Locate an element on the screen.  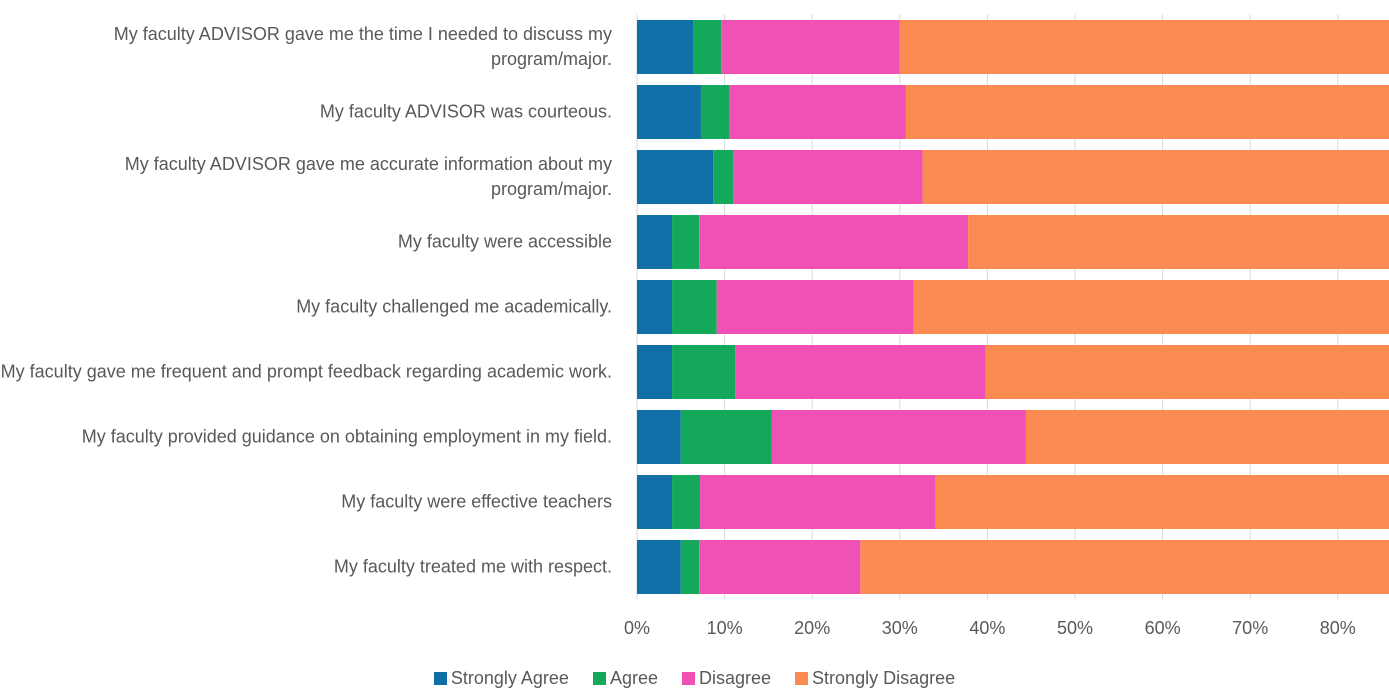
legend-item: Strongly Agree is located at coordinates (501, 678).